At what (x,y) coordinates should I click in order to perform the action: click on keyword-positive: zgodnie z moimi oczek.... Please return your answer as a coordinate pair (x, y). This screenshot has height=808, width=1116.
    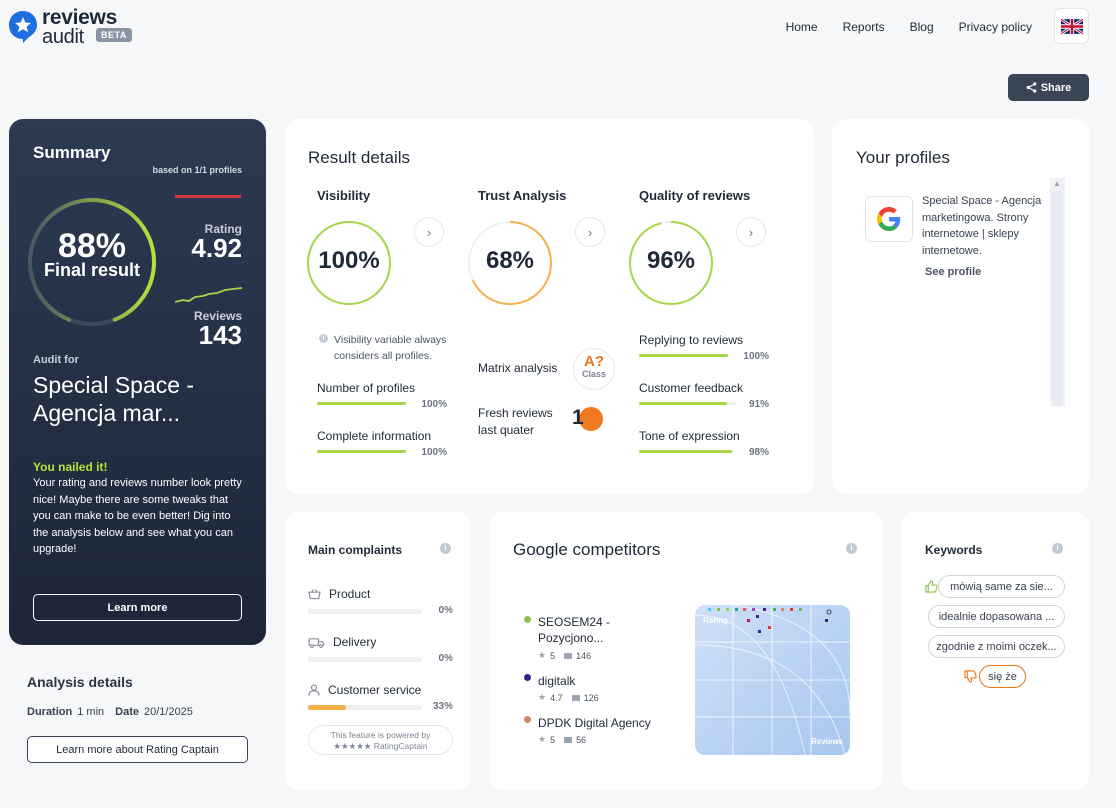
    Looking at the image, I should click on (996, 646).